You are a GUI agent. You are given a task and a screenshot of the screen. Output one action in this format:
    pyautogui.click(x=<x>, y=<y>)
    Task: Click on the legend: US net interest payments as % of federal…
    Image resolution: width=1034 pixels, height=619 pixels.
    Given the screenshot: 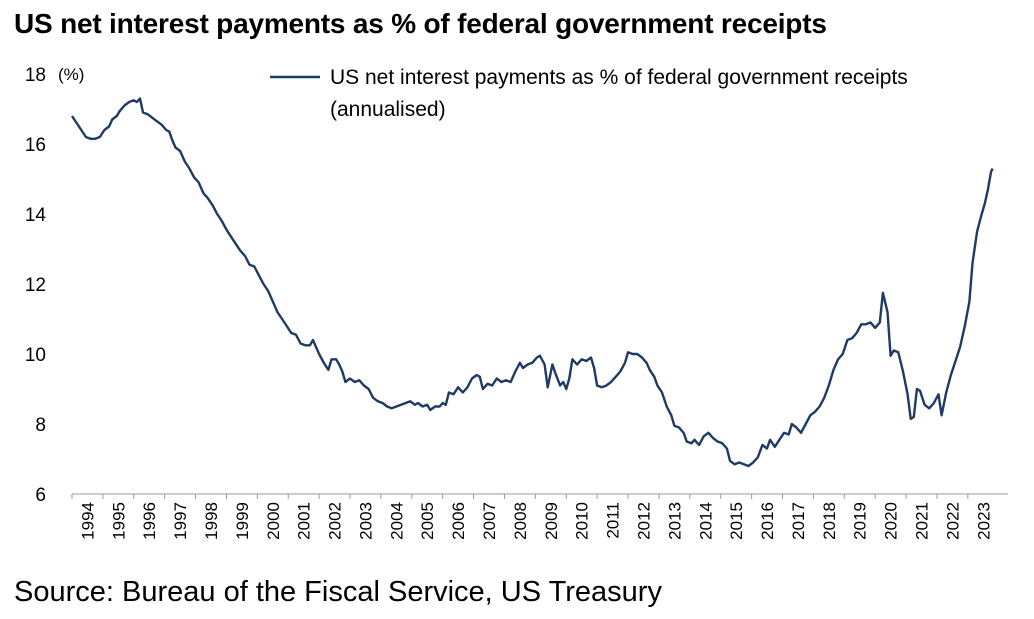 What is the action you would take?
    pyautogui.click(x=589, y=93)
    